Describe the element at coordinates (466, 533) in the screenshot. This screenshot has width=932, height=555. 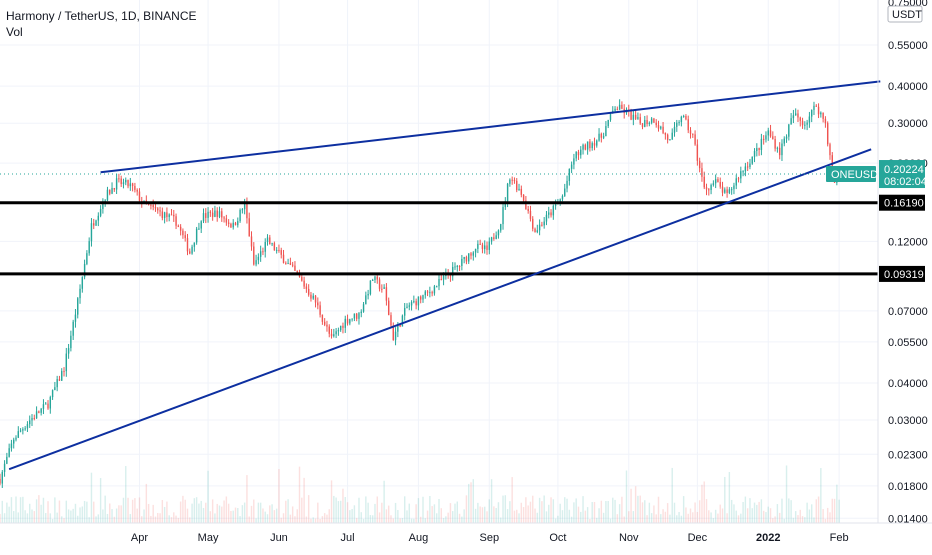
I see `time-axis: Apr May Jun Jul Aug Sep Oct Nov Dec 2022 Feb` at that location.